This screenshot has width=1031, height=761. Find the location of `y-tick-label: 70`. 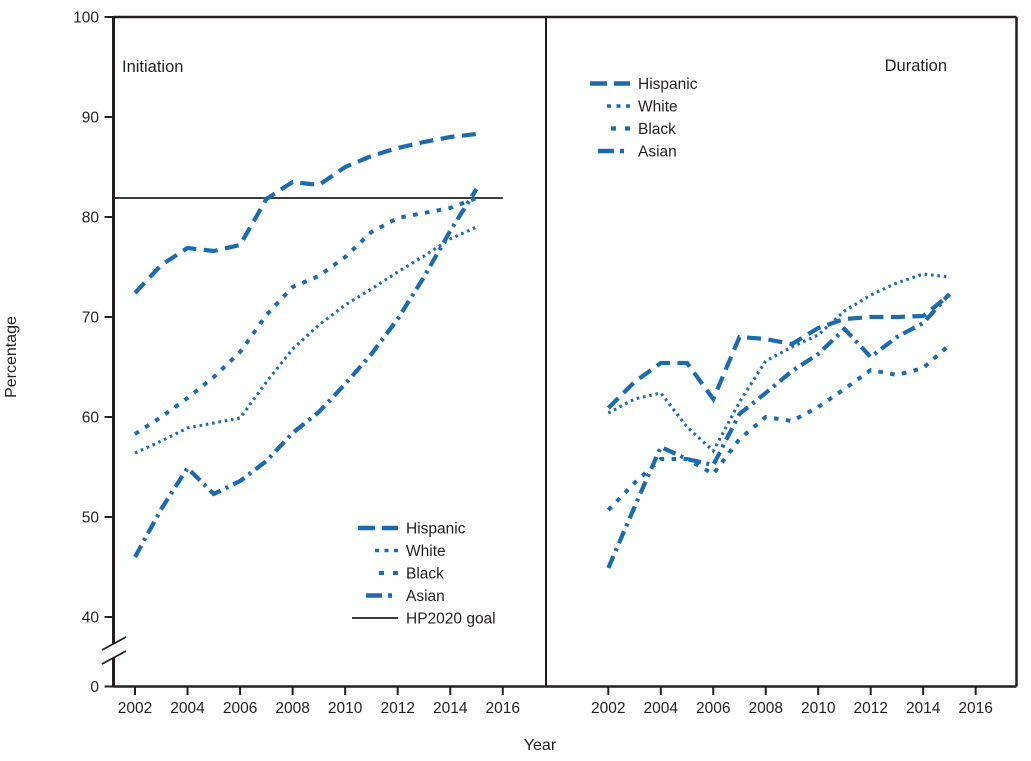

y-tick-label: 70 is located at coordinates (91, 318).